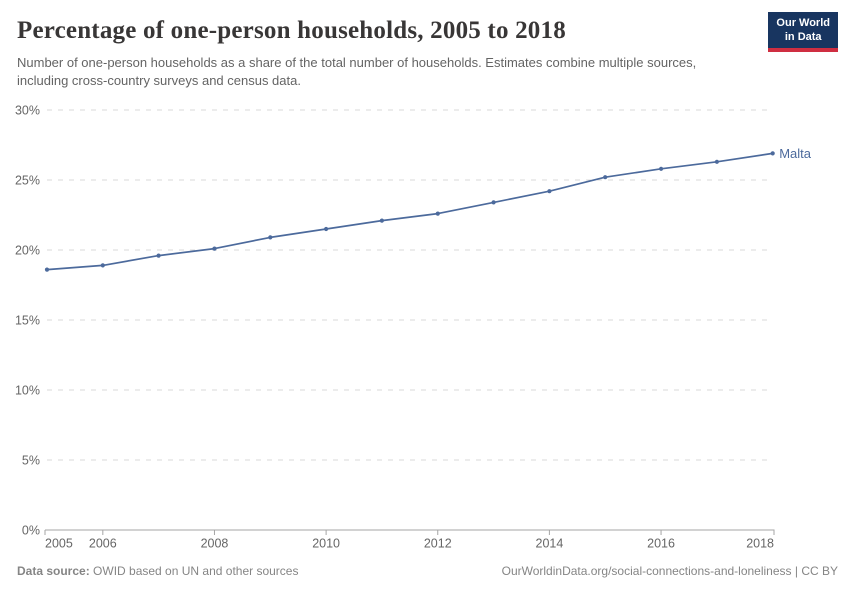 The image size is (850, 600). Describe the element at coordinates (550, 544) in the screenshot. I see `x-axis-tick-label: 2014` at that location.